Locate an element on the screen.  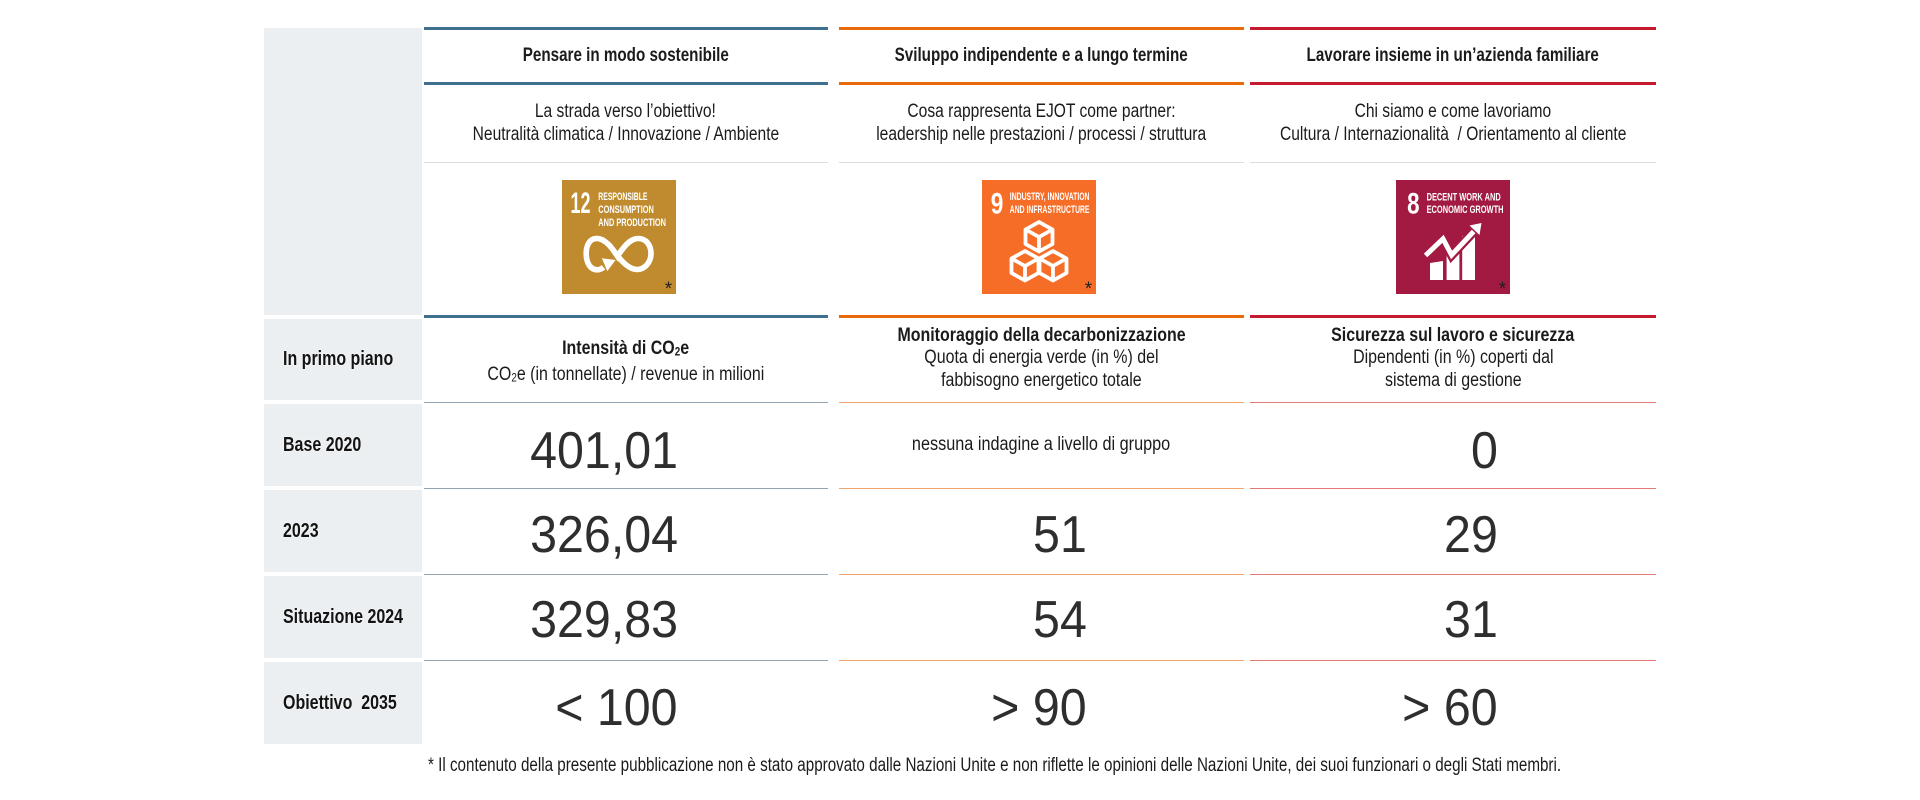
svg-text: 9 is located at coordinates (997, 204).